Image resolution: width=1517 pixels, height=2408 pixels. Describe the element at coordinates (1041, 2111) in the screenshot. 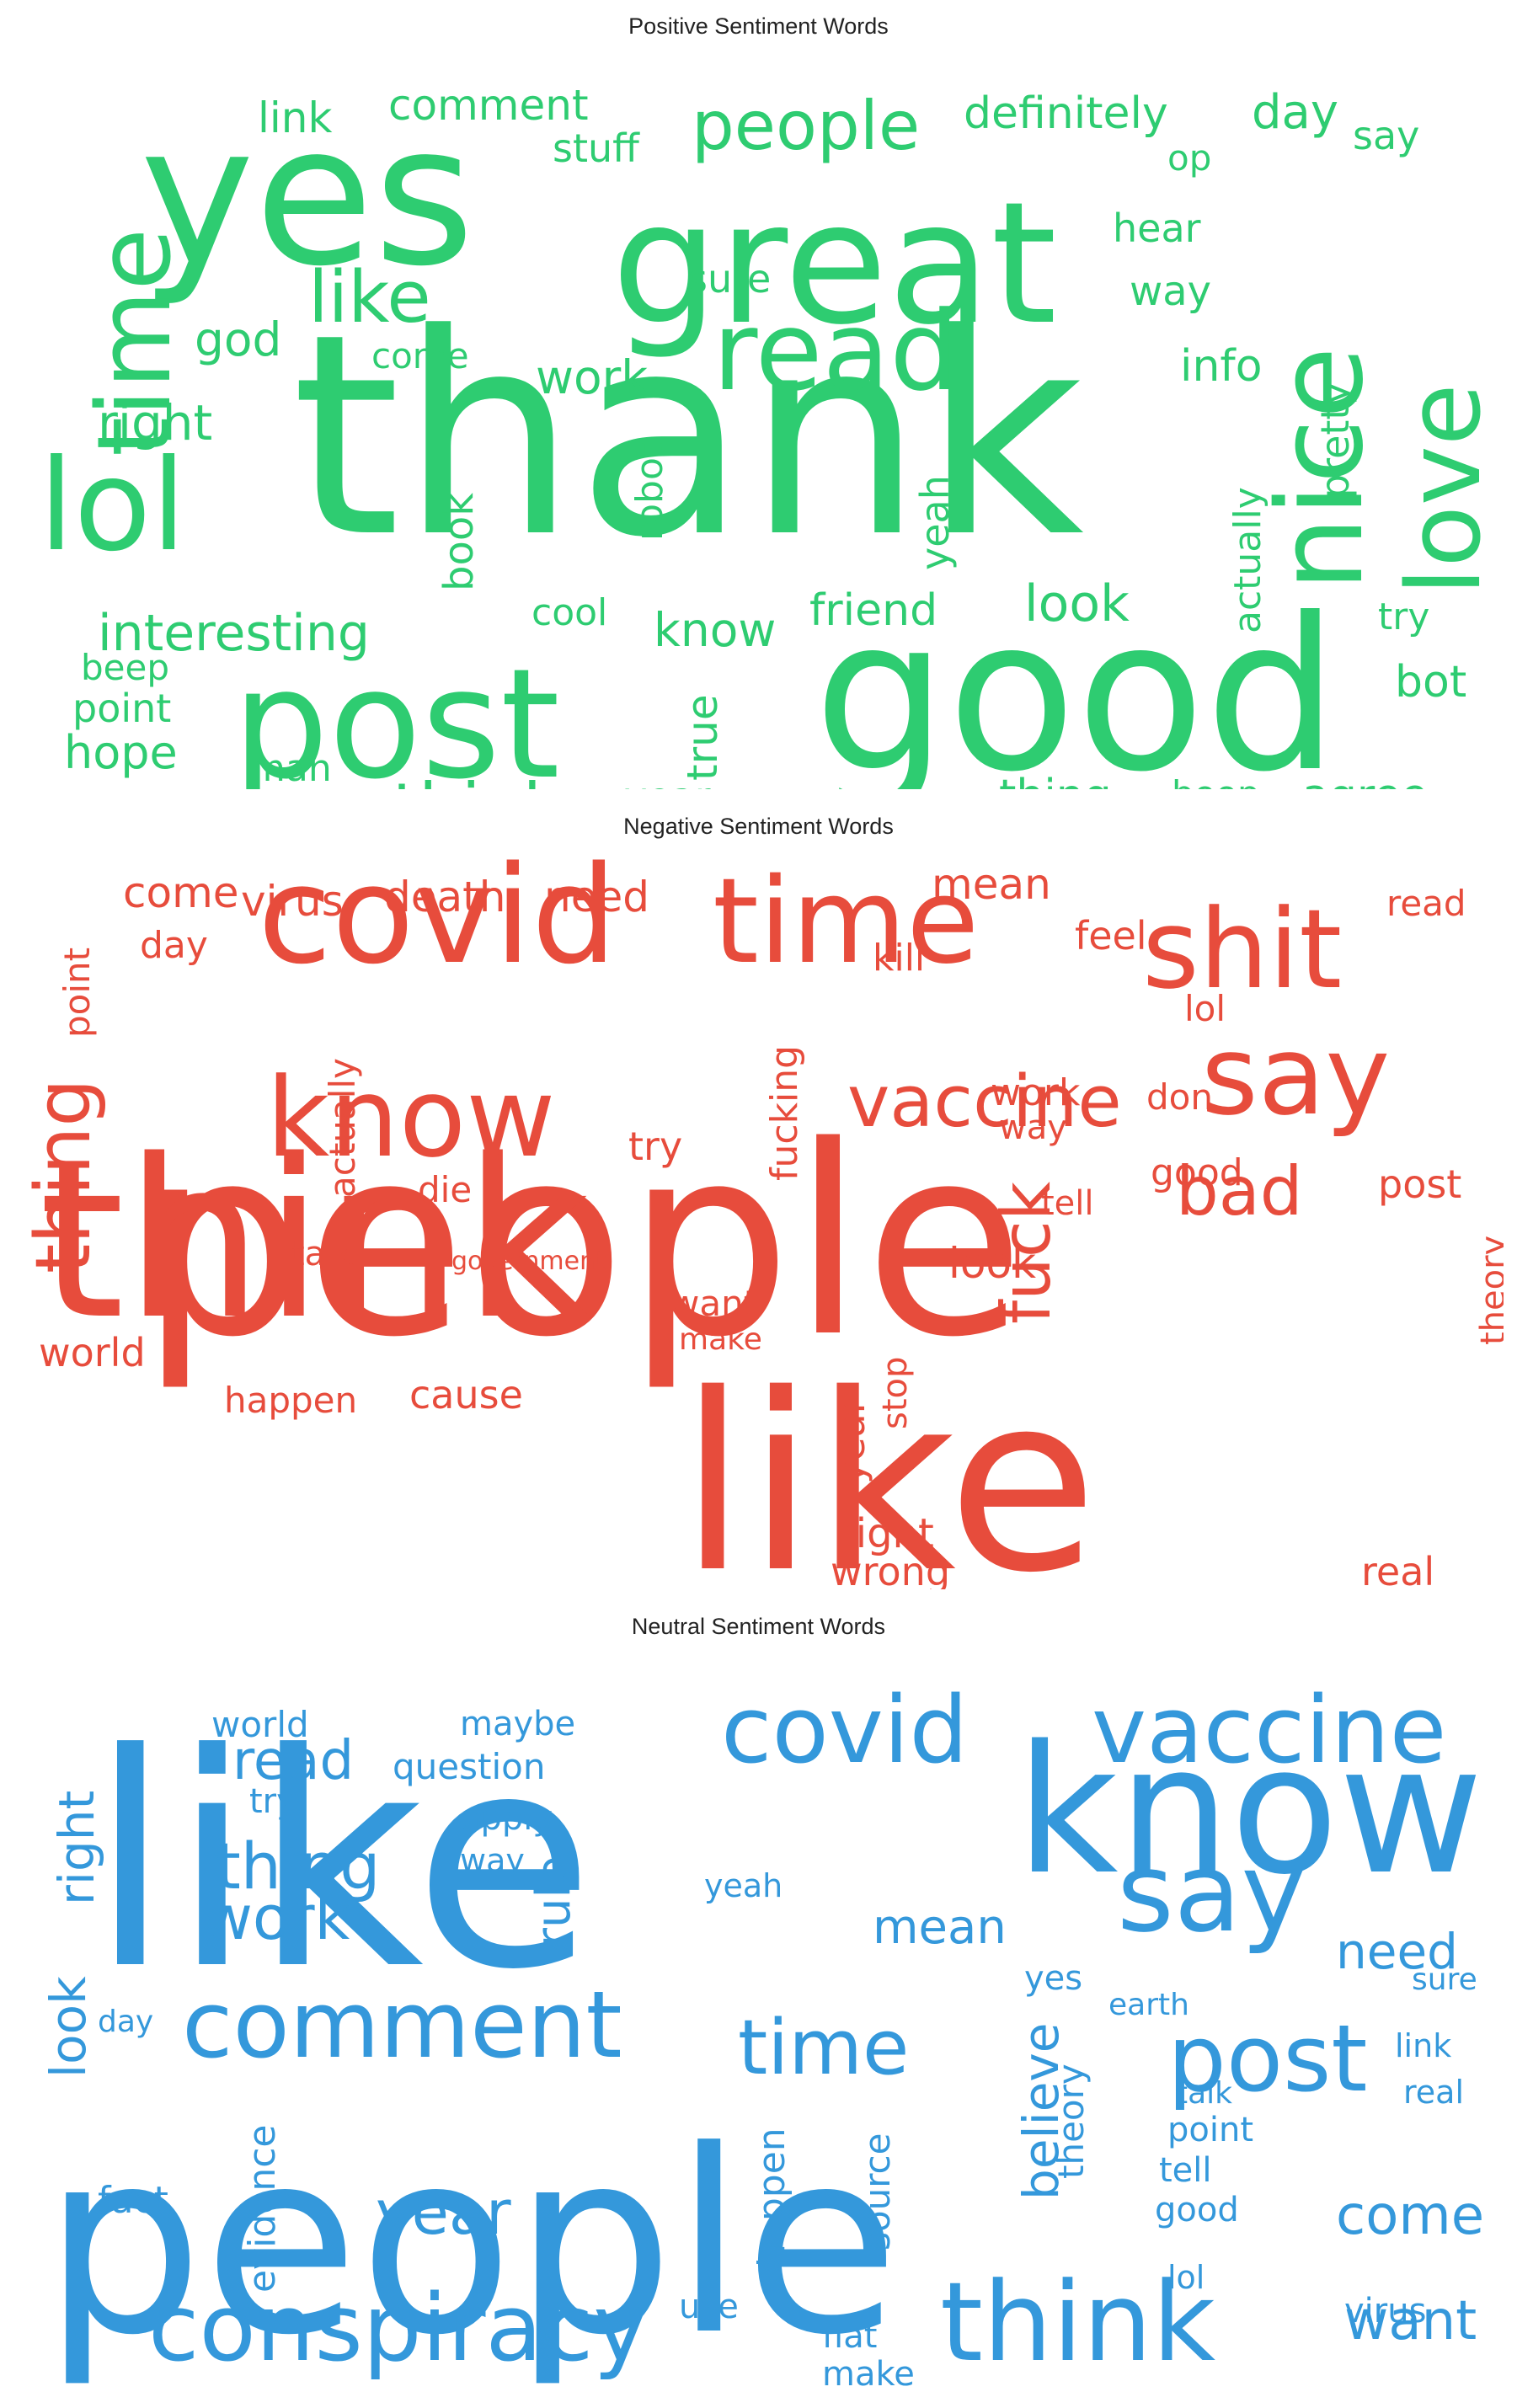

I see `word-believe: believe` at that location.